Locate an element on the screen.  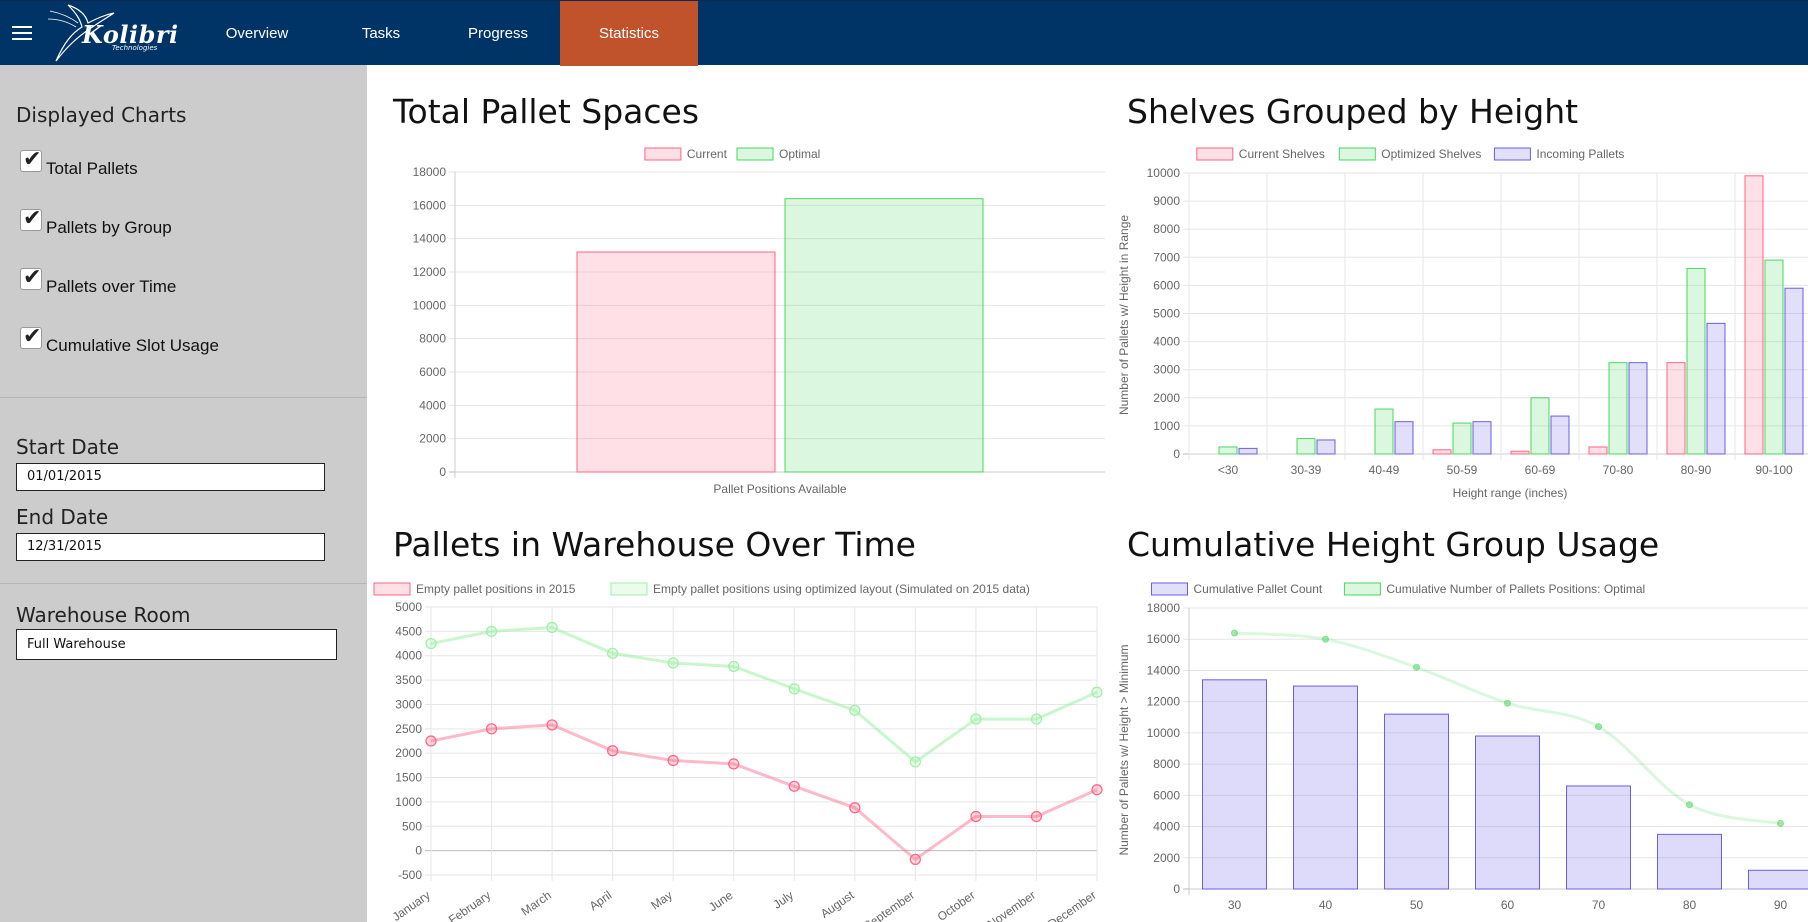
panel-title-total: Total Pallet Spaces is located at coordinates (546, 111).